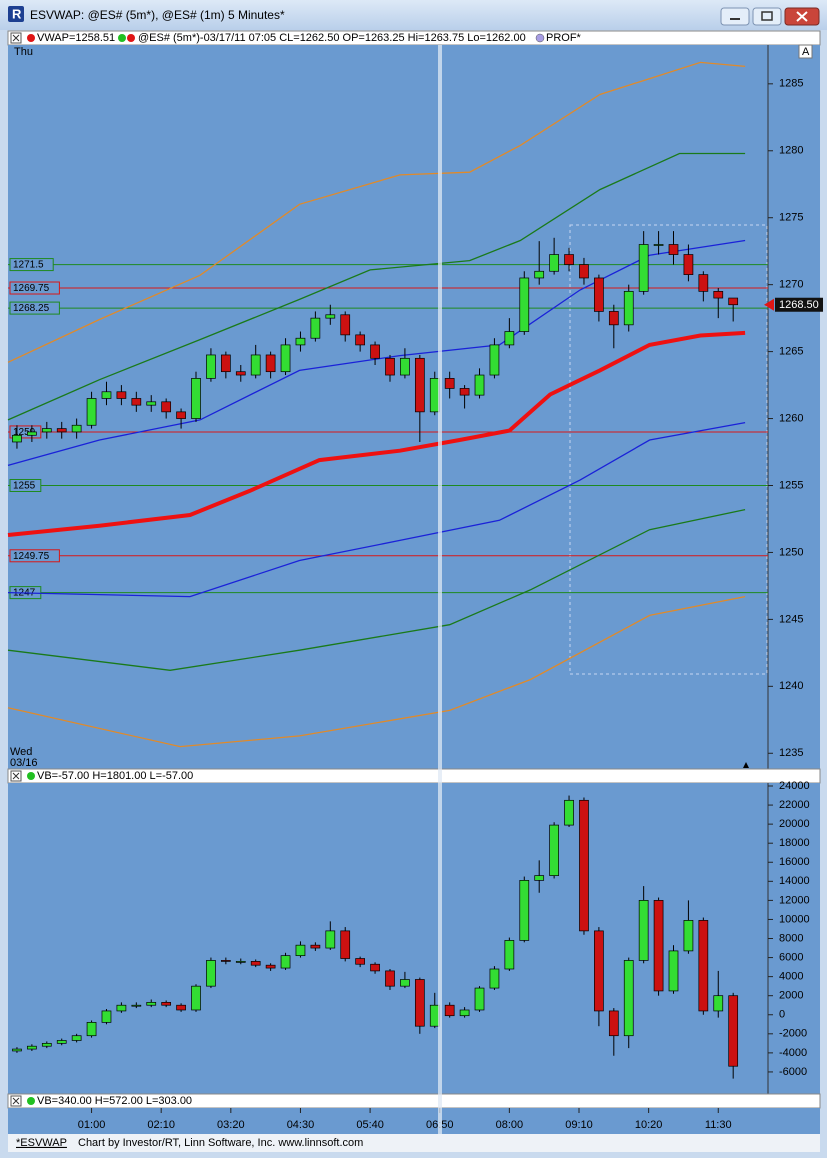 The height and width of the screenshot is (1158, 827). Describe the element at coordinates (41, 1143) in the screenshot. I see `study-link: *ESVWAP` at that location.